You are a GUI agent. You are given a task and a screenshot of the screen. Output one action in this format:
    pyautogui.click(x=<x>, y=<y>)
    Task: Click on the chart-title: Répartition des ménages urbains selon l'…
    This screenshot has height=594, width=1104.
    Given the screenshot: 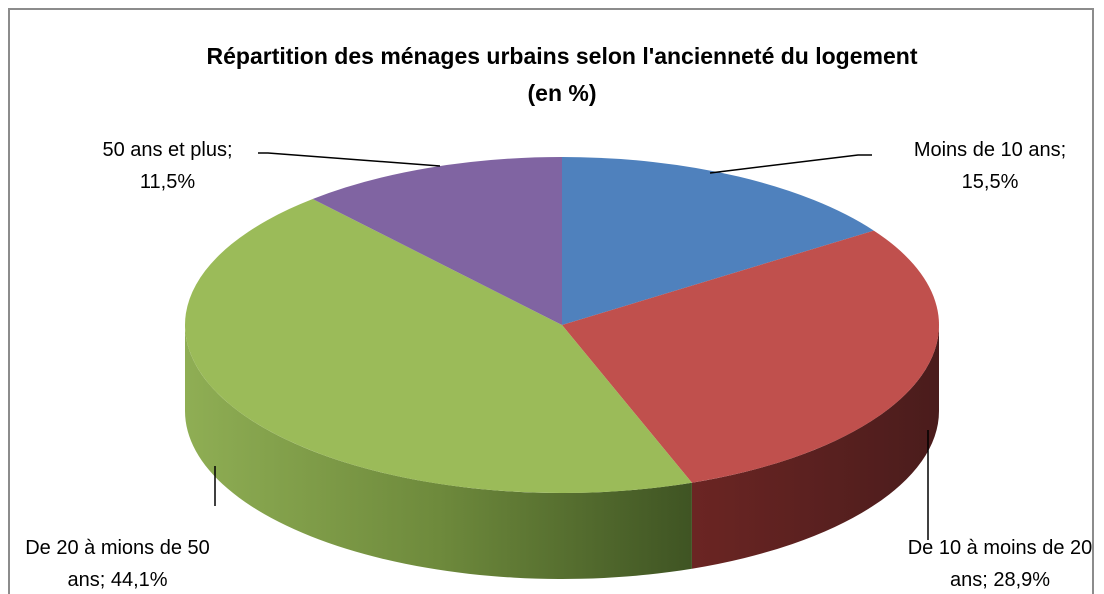 What is the action you would take?
    pyautogui.click(x=562, y=74)
    